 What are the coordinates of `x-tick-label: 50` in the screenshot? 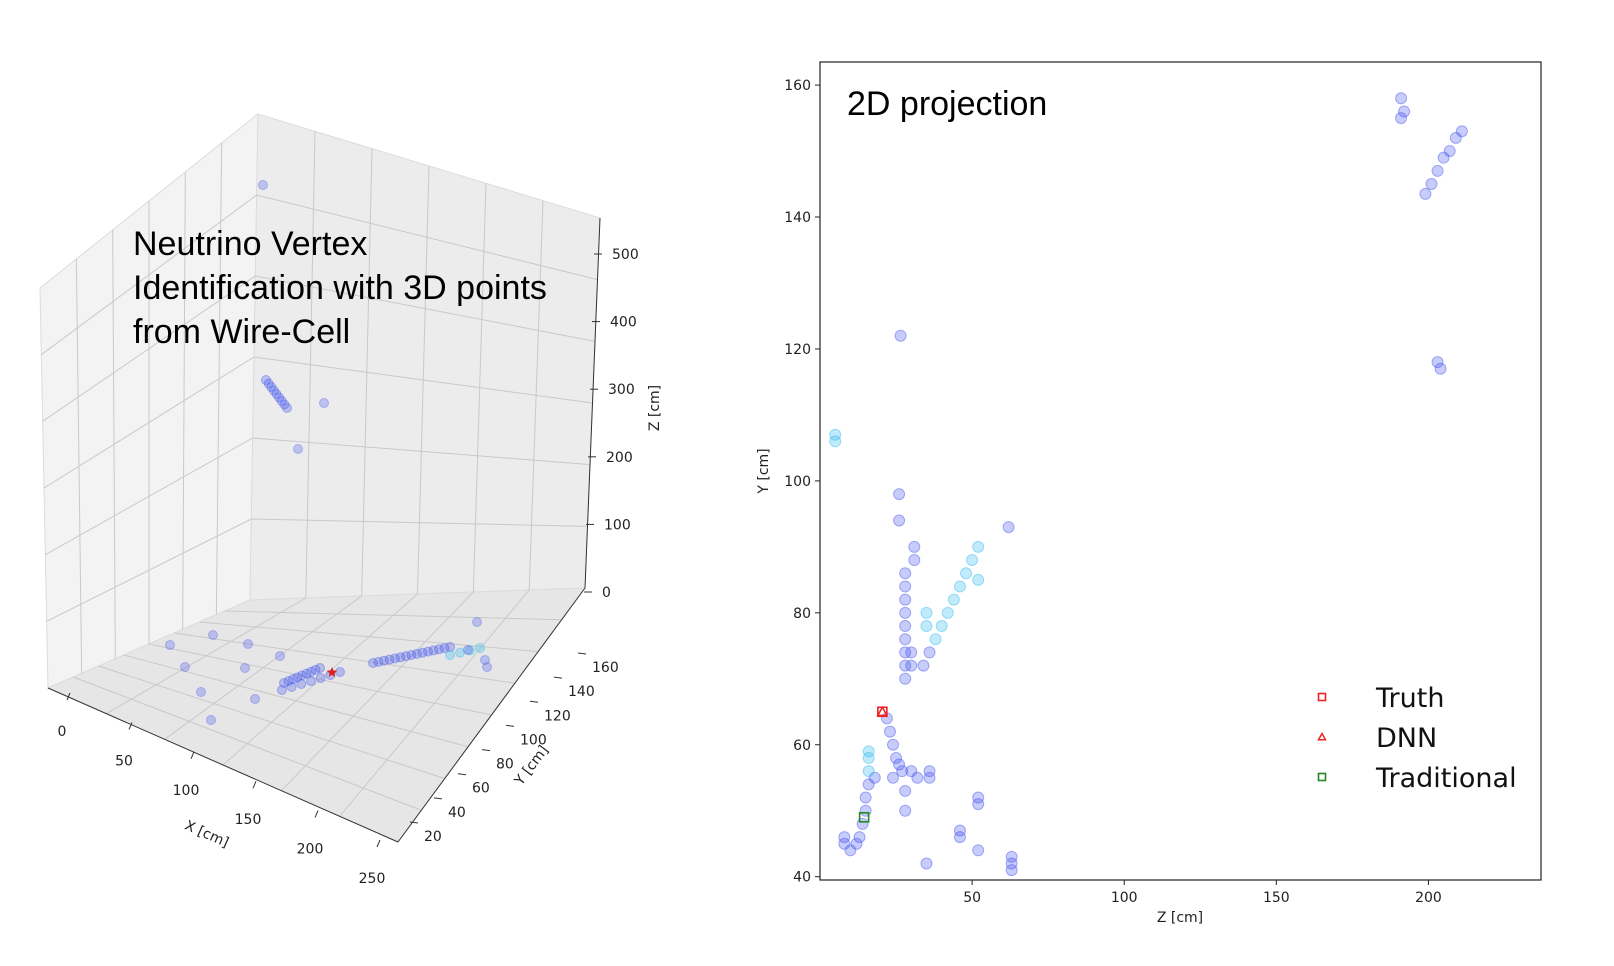 It's located at (972, 898).